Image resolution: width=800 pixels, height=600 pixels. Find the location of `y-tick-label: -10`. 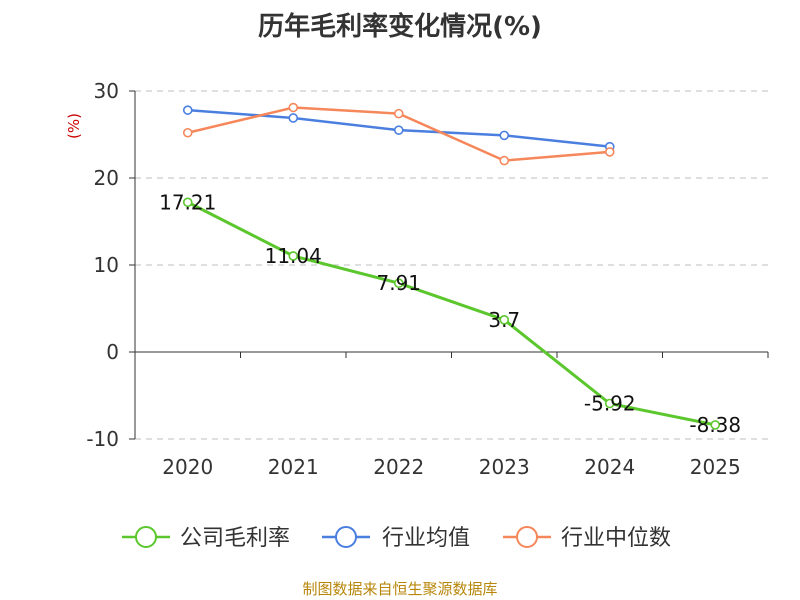

y-tick-label: -10 is located at coordinates (102, 439).